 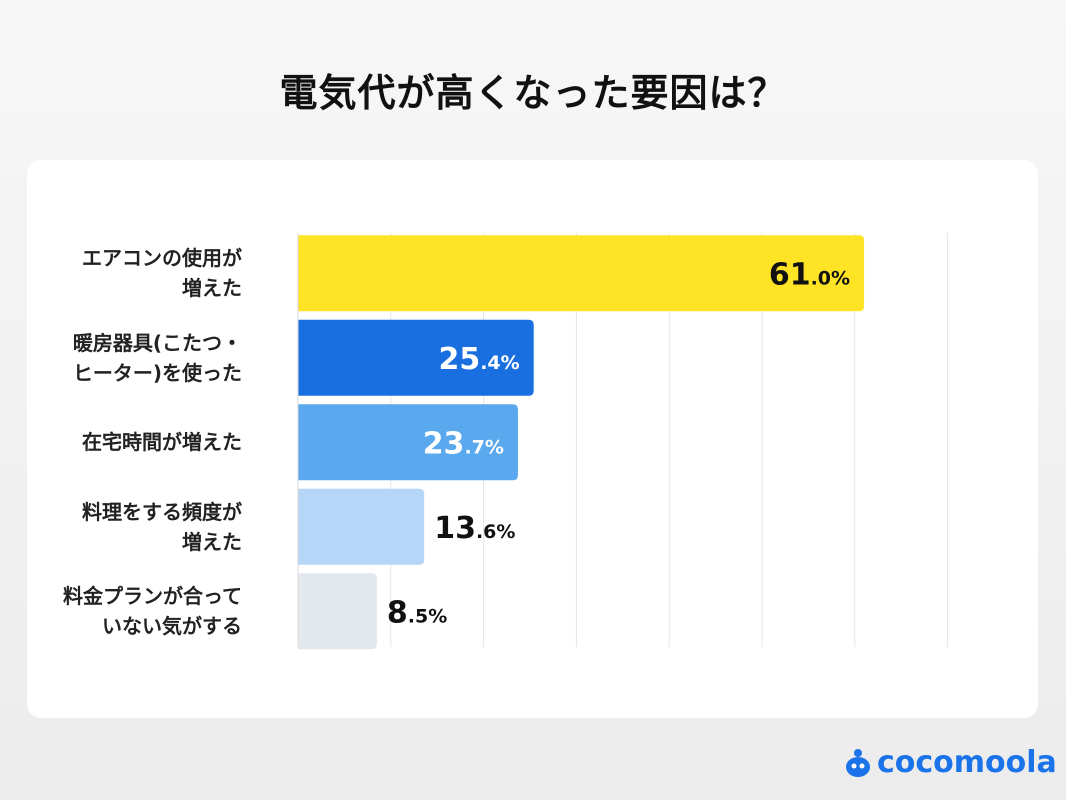 I want to click on data-label: 61.0%, so click(x=809, y=274).